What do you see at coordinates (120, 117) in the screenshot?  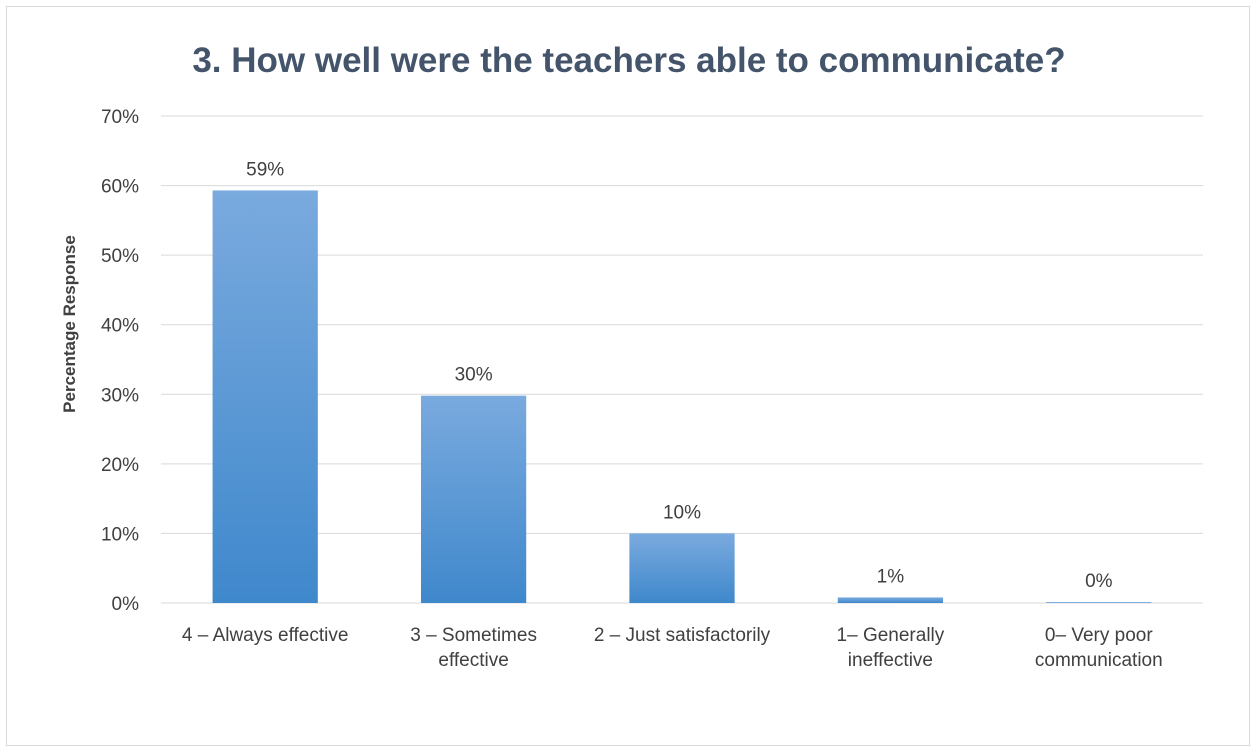 I see `y-tick-label: 70%` at bounding box center [120, 117].